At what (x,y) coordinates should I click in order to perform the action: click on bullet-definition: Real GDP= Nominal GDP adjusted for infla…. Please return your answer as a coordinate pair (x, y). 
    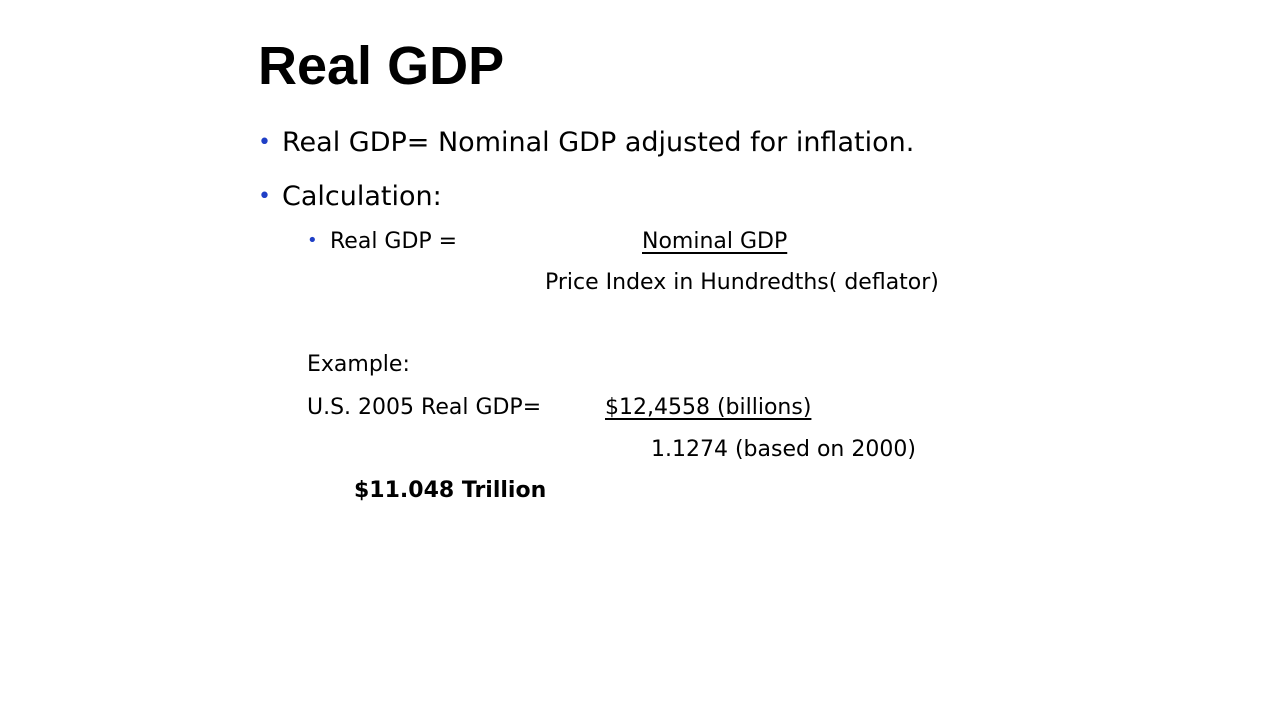
    Looking at the image, I should click on (598, 142).